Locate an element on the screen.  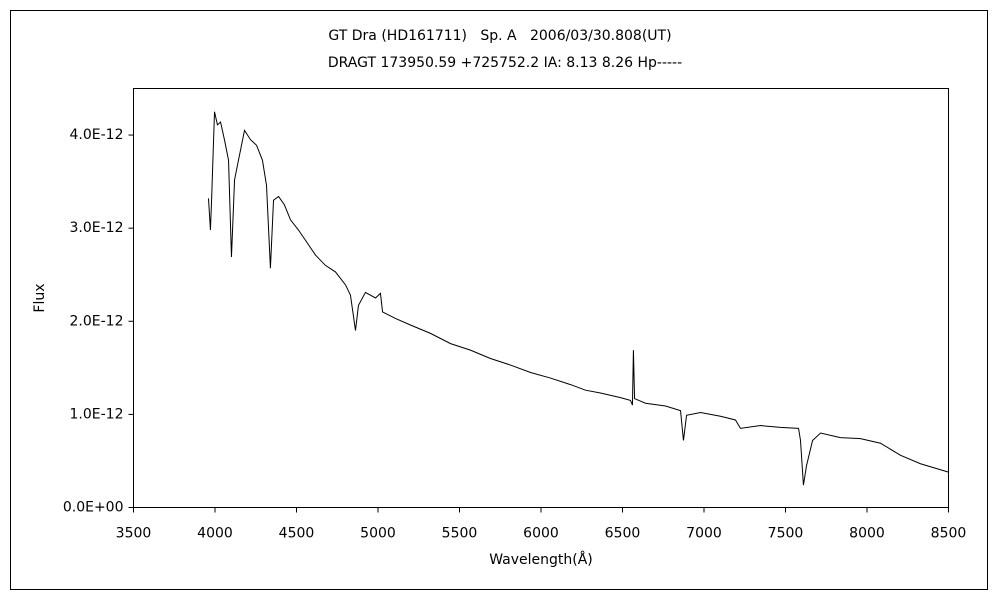
x-tick-label: 6500 is located at coordinates (623, 534).